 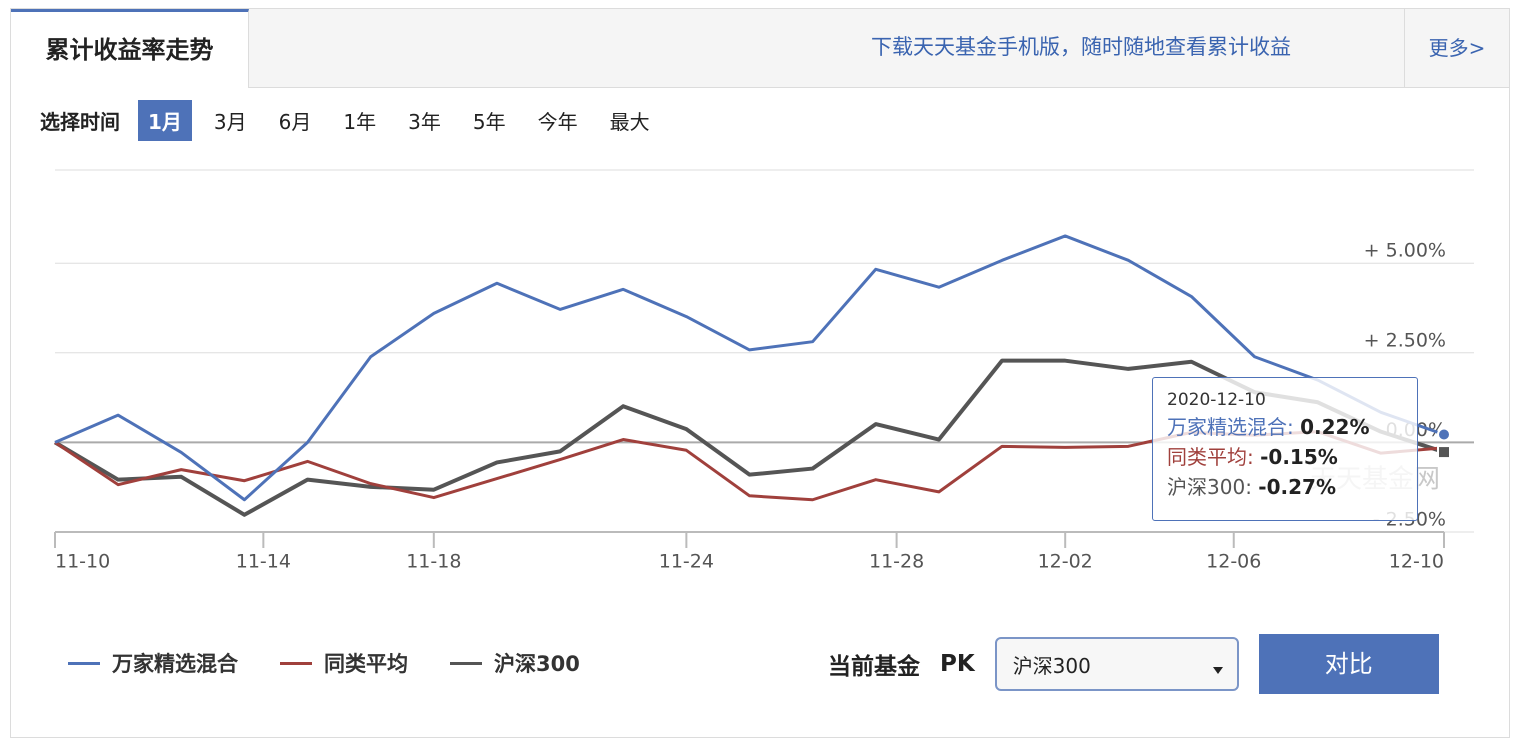 I want to click on tooltip-row: 沪深300-0.27%, so click(x=1292, y=487).